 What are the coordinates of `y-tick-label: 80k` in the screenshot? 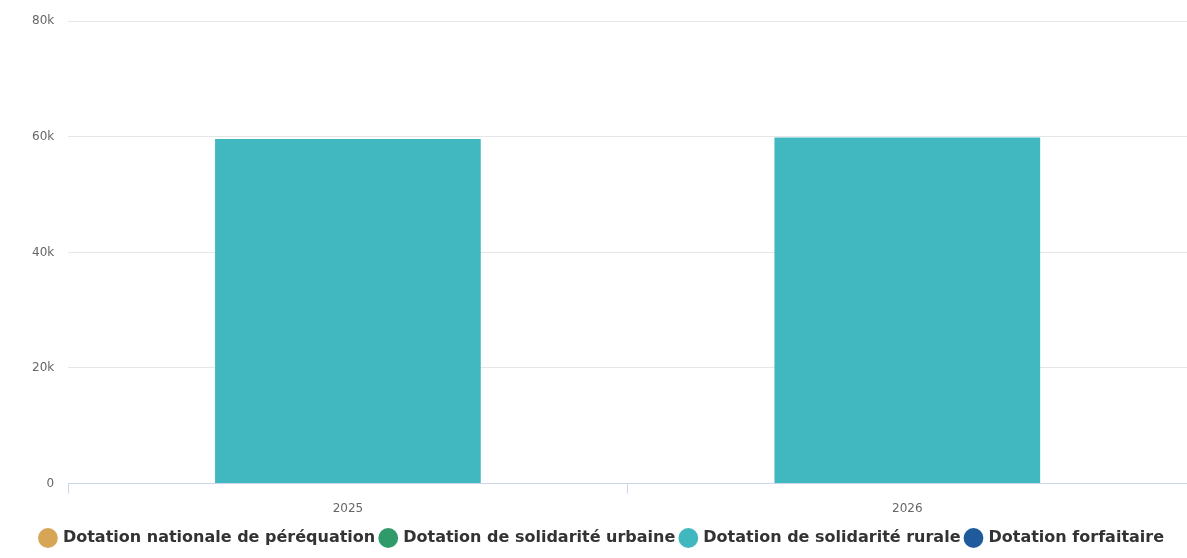 It's located at (43, 20).